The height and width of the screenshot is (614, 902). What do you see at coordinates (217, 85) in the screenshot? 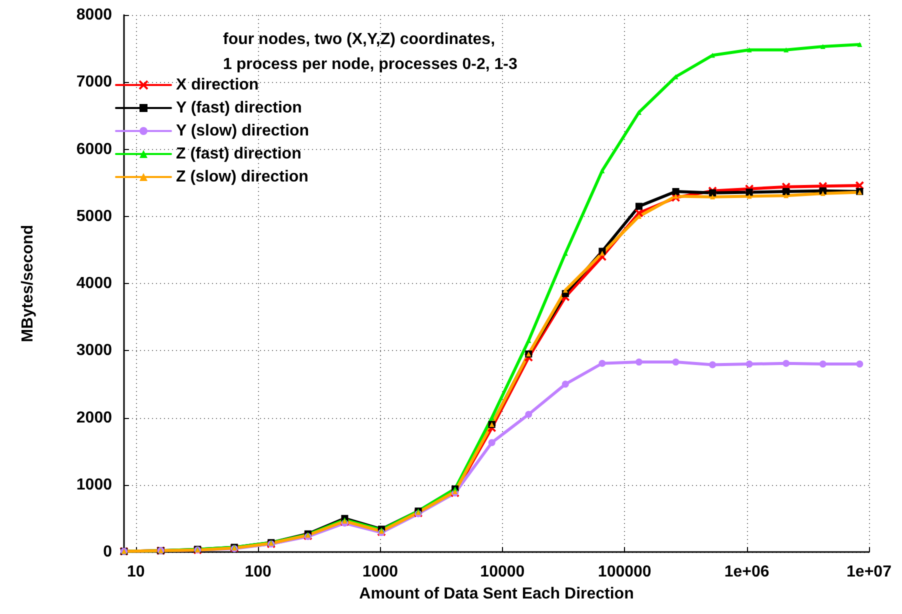
I see `legend-label: X direction` at bounding box center [217, 85].